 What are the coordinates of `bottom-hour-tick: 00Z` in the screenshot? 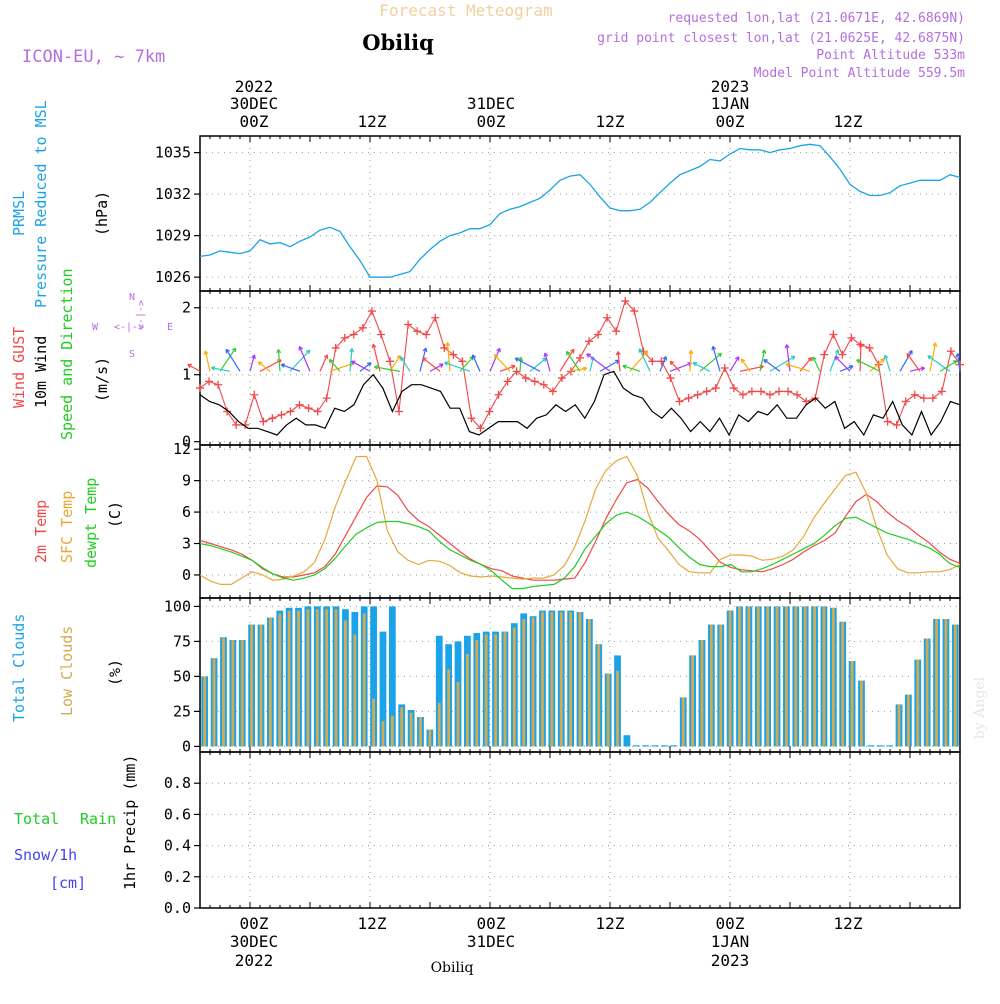 It's located at (254, 923).